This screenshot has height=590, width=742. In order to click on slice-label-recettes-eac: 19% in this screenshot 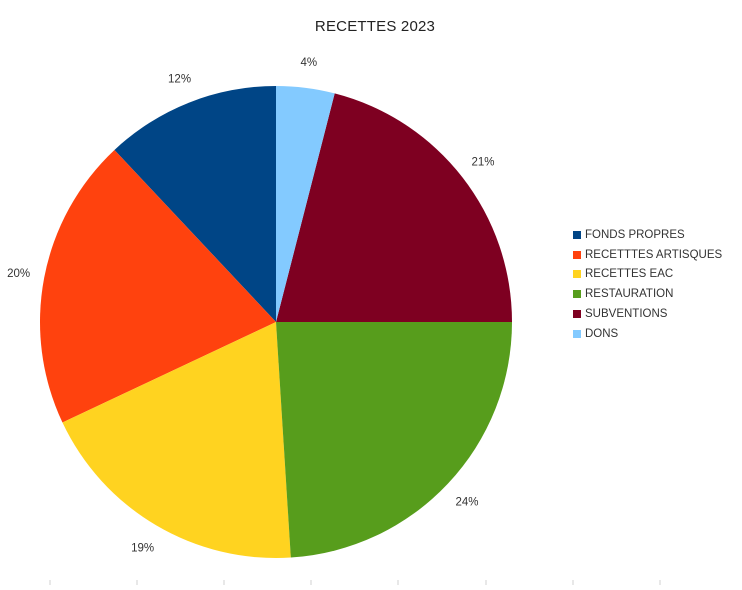, I will do `click(142, 549)`.